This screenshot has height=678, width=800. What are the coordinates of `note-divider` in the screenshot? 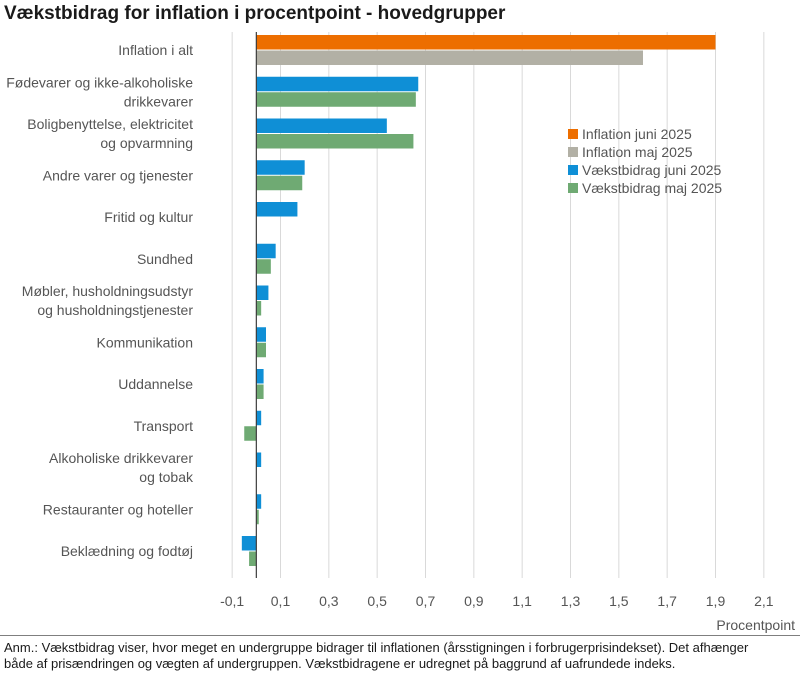 It's located at (400, 635).